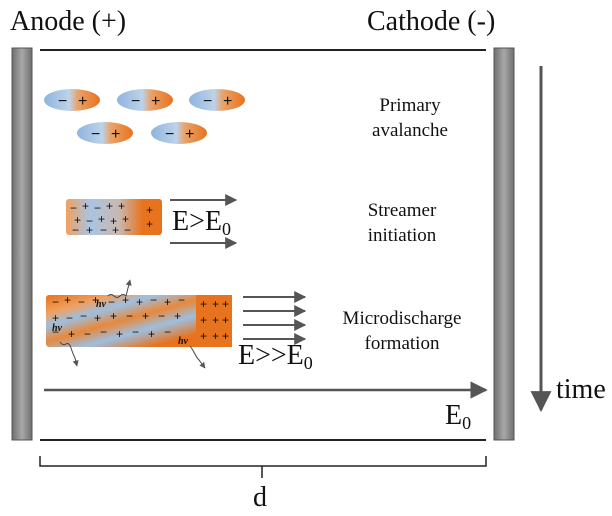 Image resolution: width=612 pixels, height=516 pixels. I want to click on cathode-label: Cathode (-), so click(431, 21).